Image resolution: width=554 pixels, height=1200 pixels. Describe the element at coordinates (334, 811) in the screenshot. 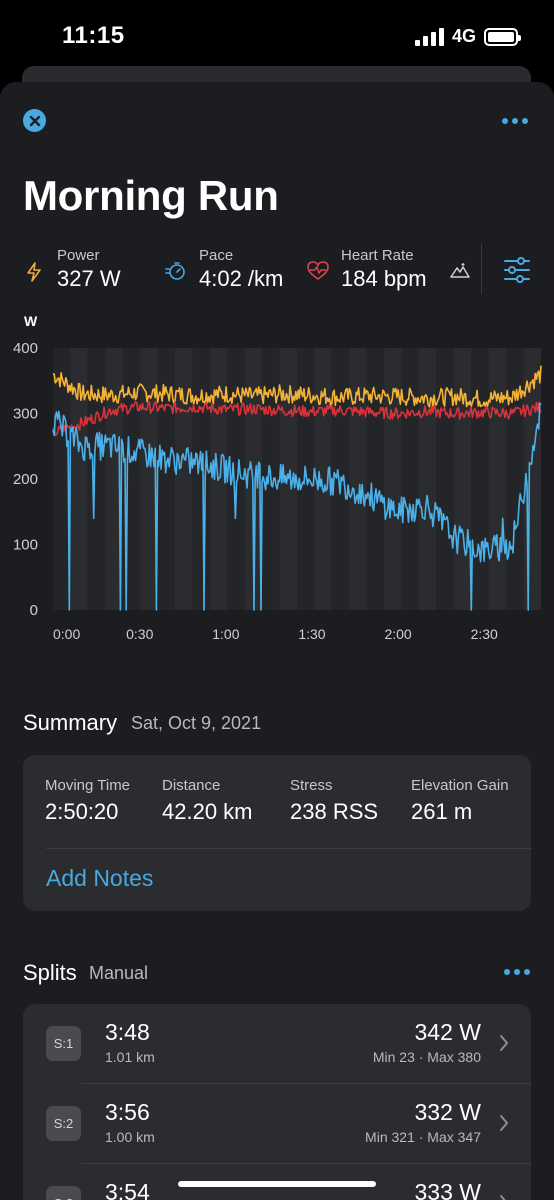

I see `summary-item-value: 238 RSS` at that location.